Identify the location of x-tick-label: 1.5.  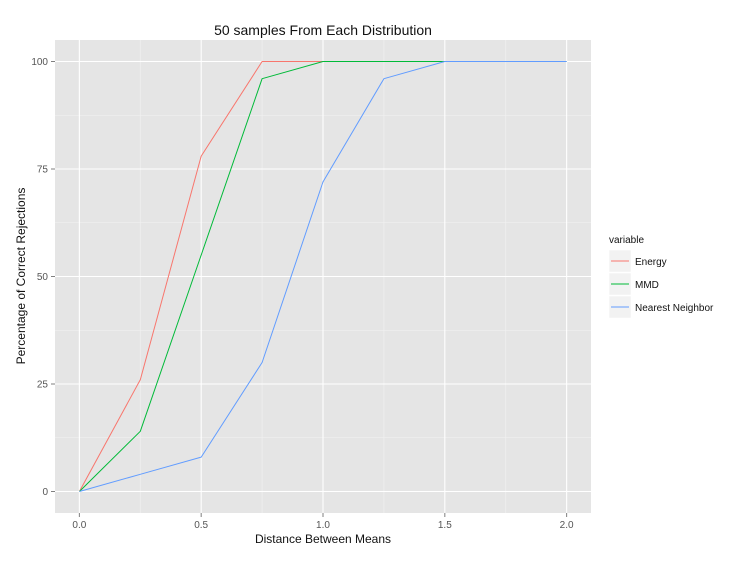
(445, 525).